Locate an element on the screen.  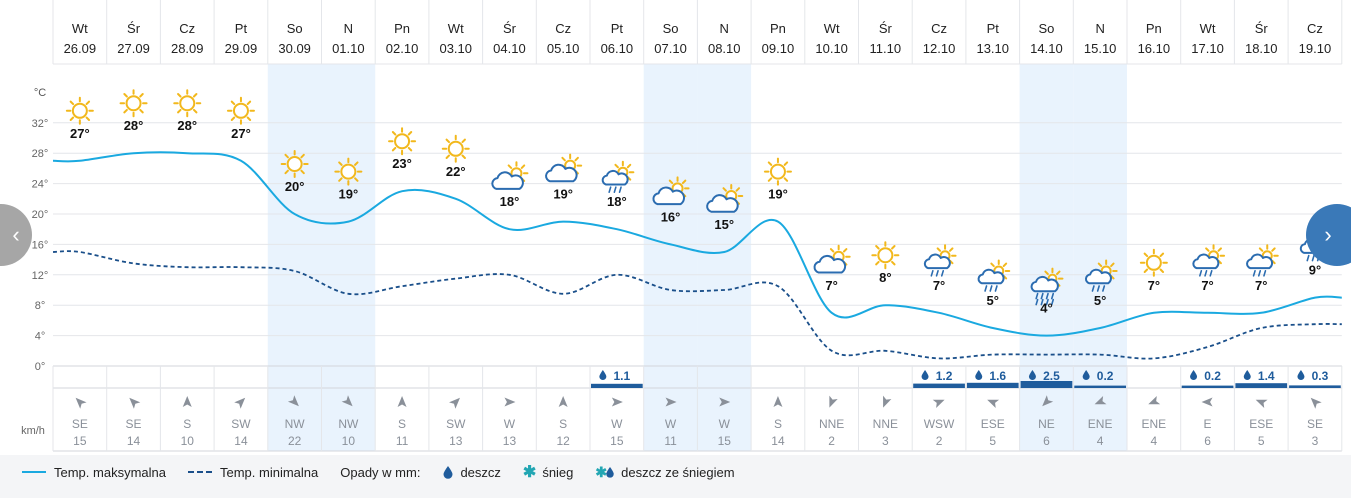
day-date-label: 18.10 is located at coordinates (1261, 48).